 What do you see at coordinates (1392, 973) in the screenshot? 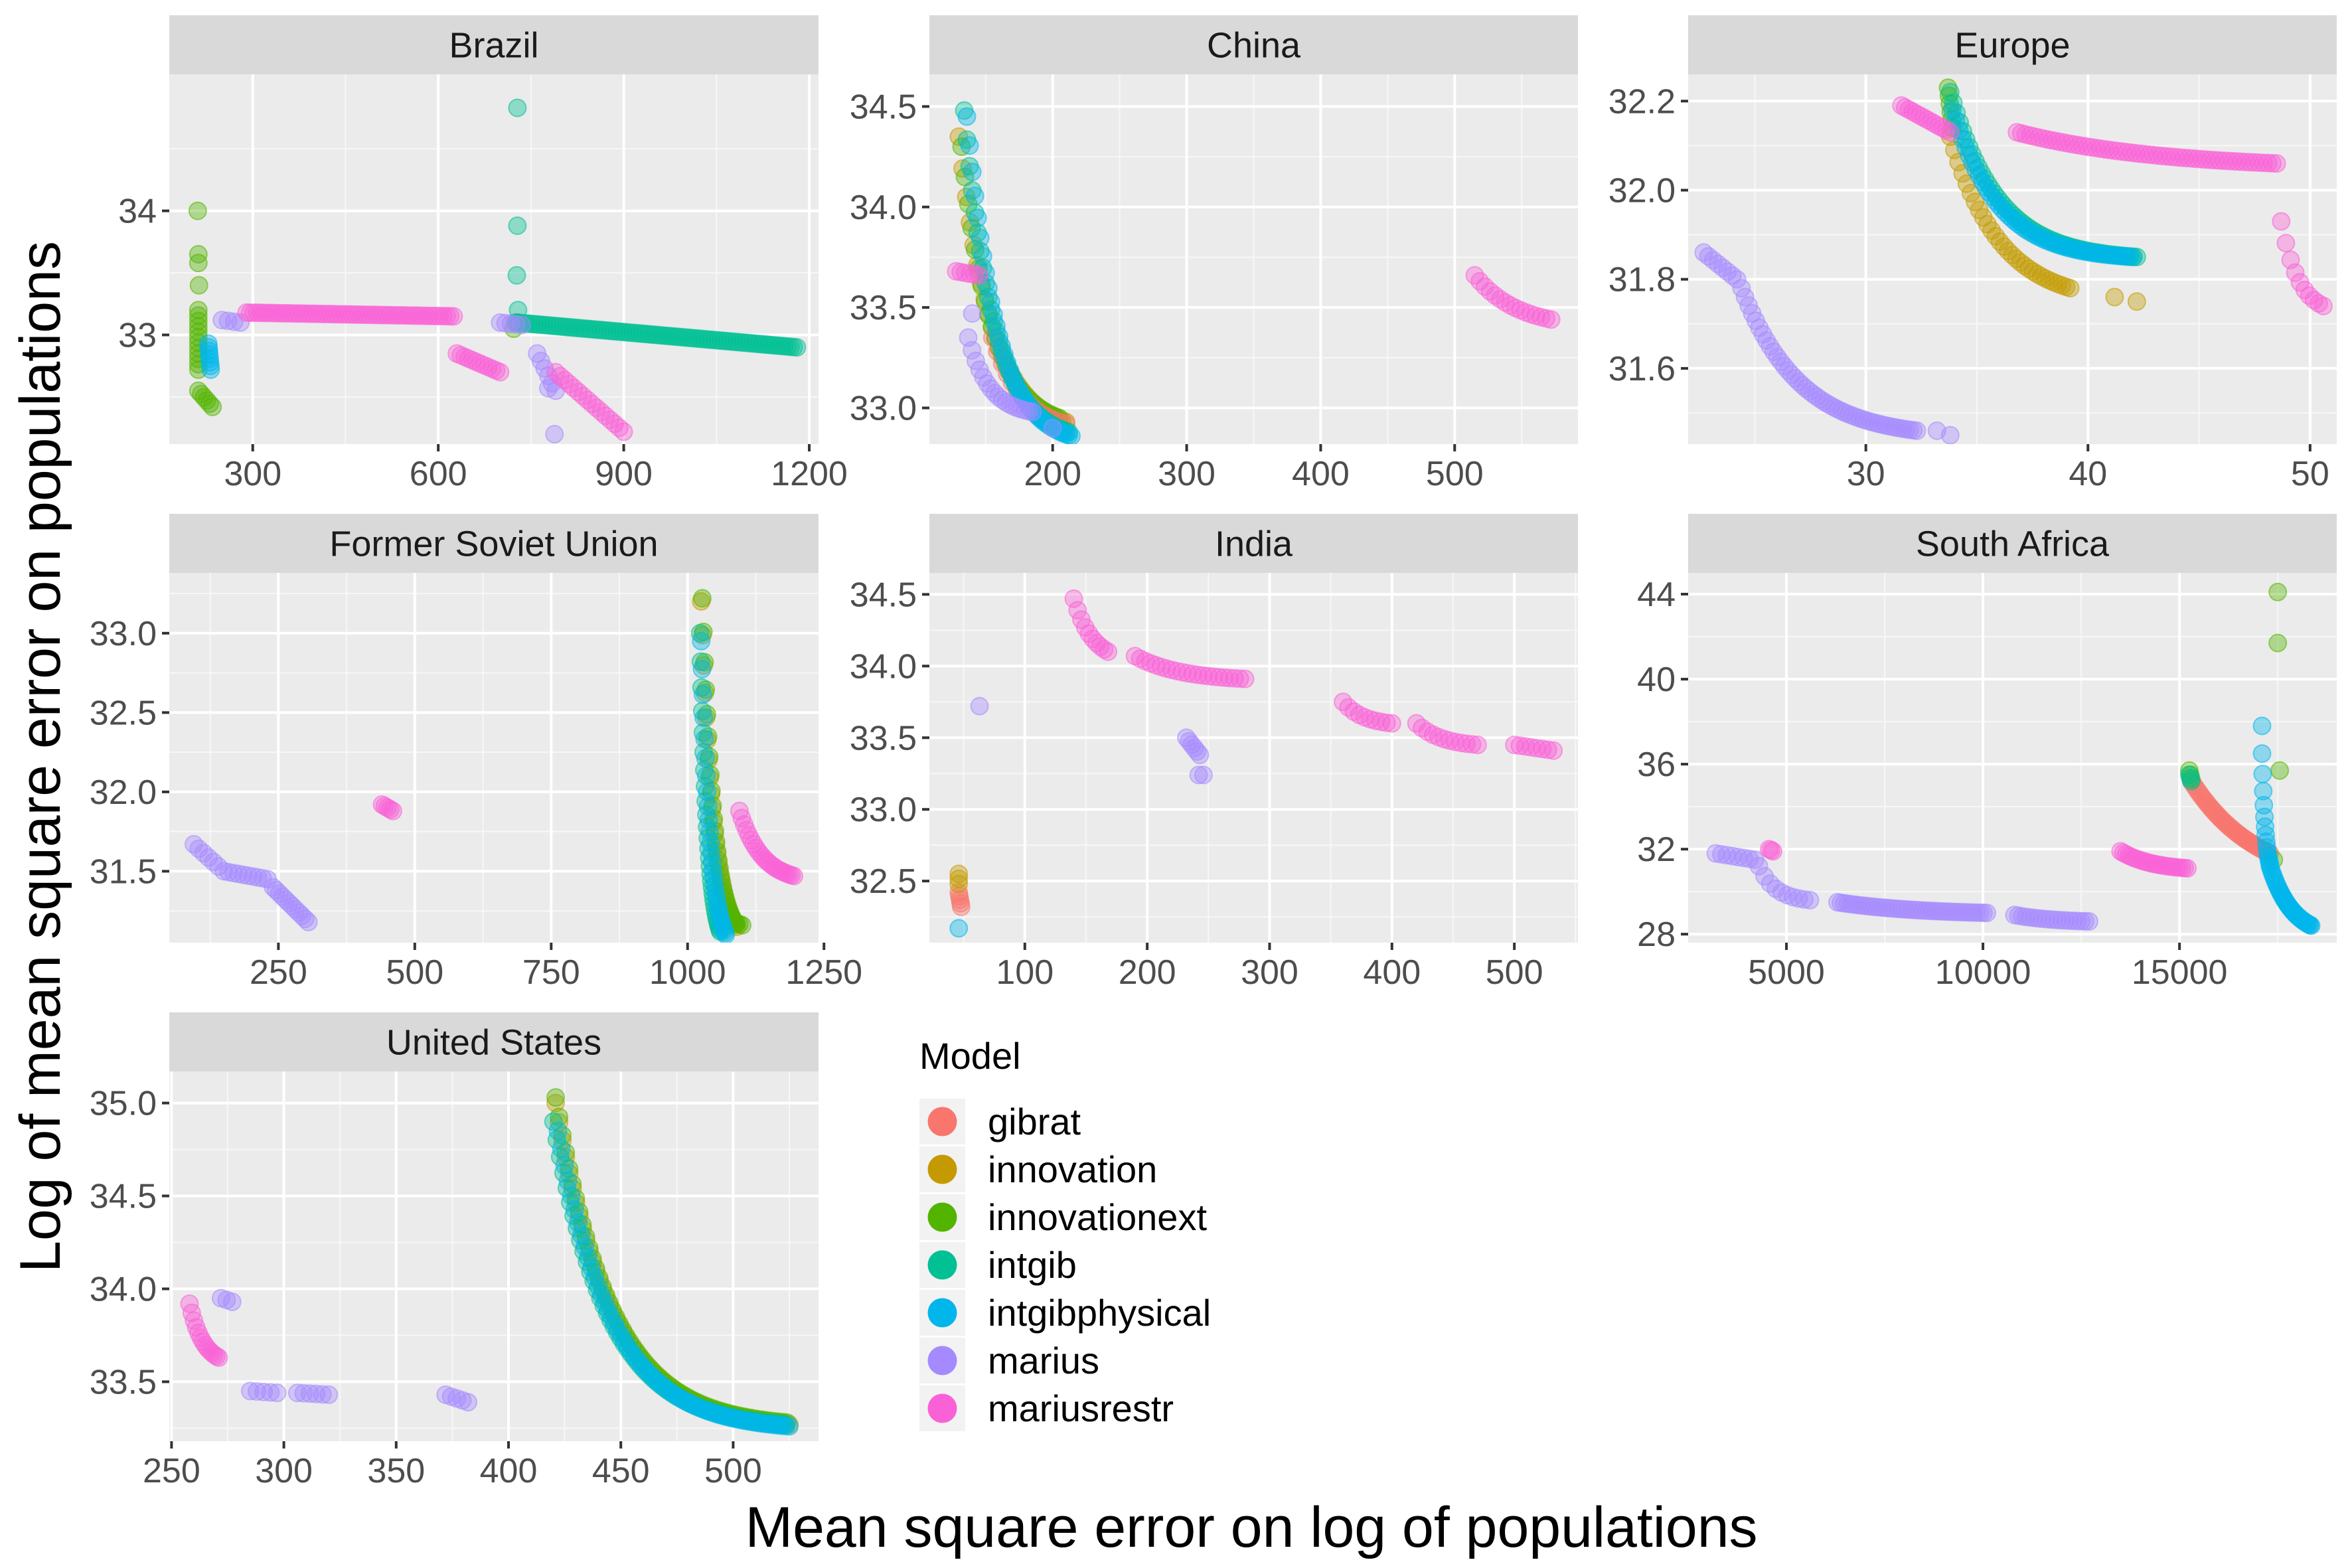
I see `x-tick-label: 400` at bounding box center [1392, 973].